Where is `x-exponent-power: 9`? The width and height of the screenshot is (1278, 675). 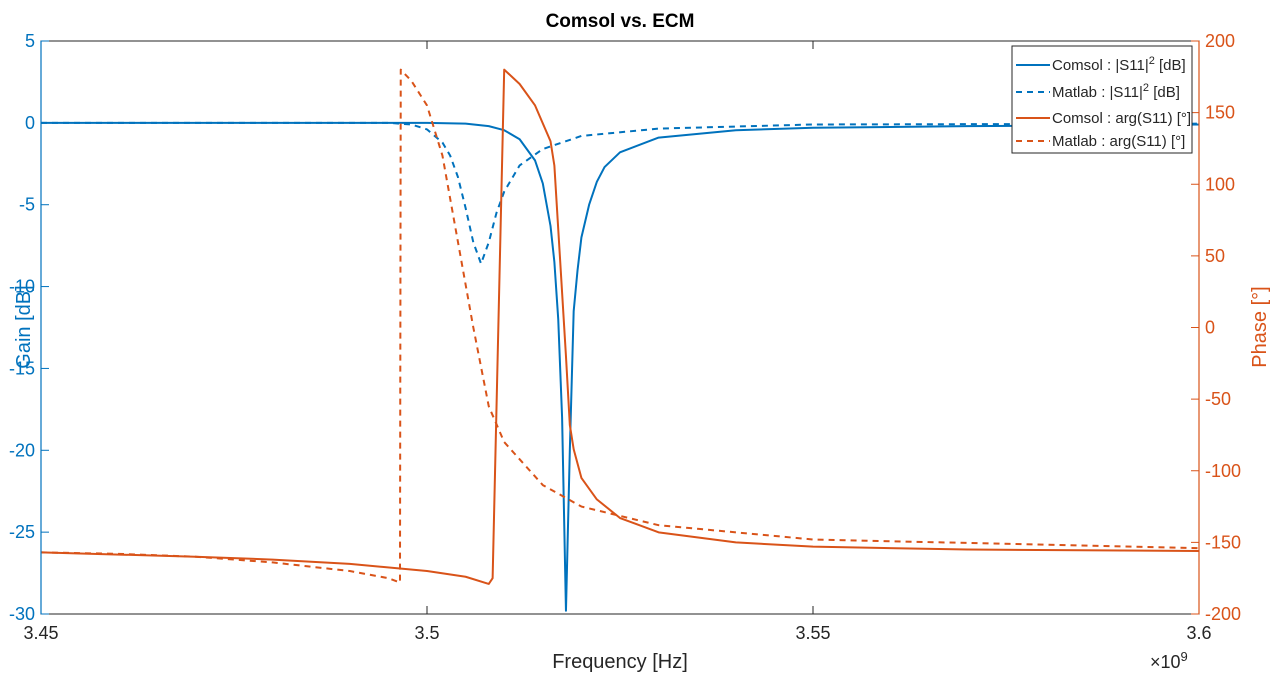 x-exponent-power: 9 is located at coordinates (1184, 656).